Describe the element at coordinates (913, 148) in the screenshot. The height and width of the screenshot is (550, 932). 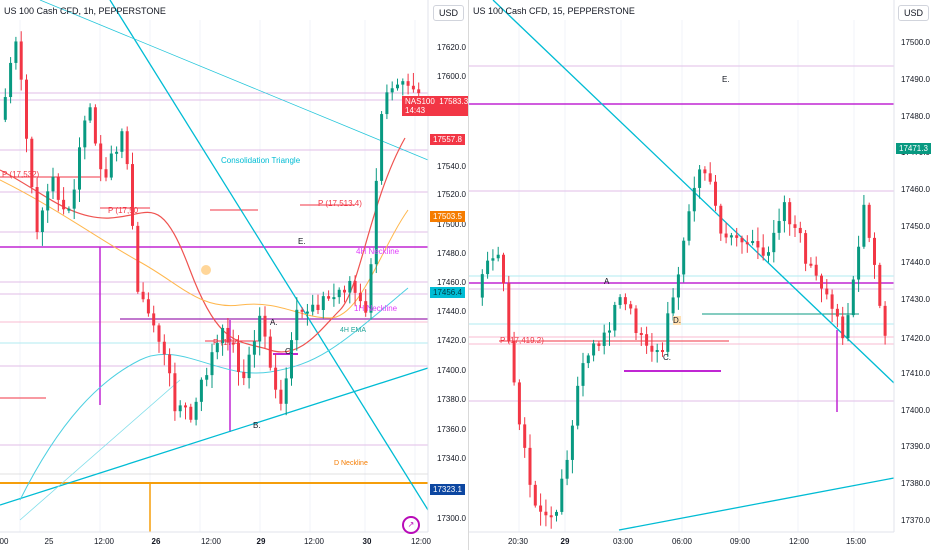
I see `right-price-tag: 17471.3` at that location.